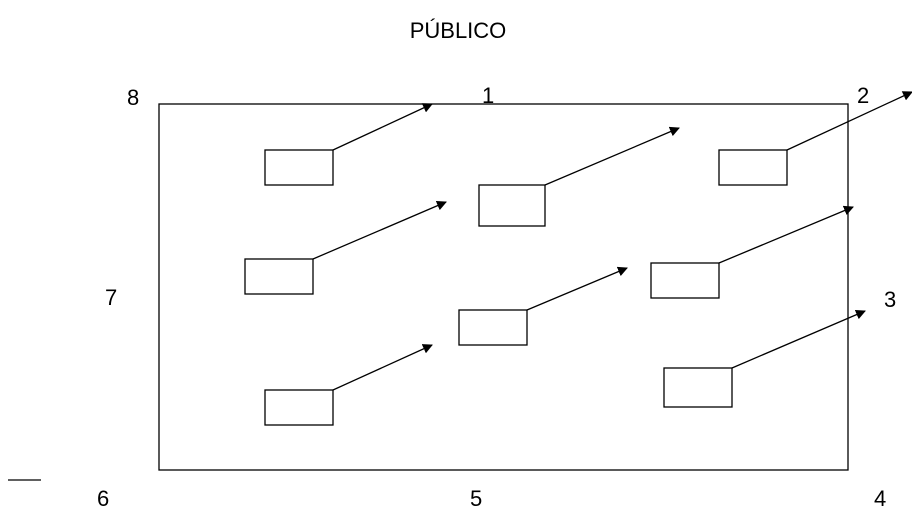  Describe the element at coordinates (863, 95) in the screenshot. I see `position-label-2: 2` at that location.